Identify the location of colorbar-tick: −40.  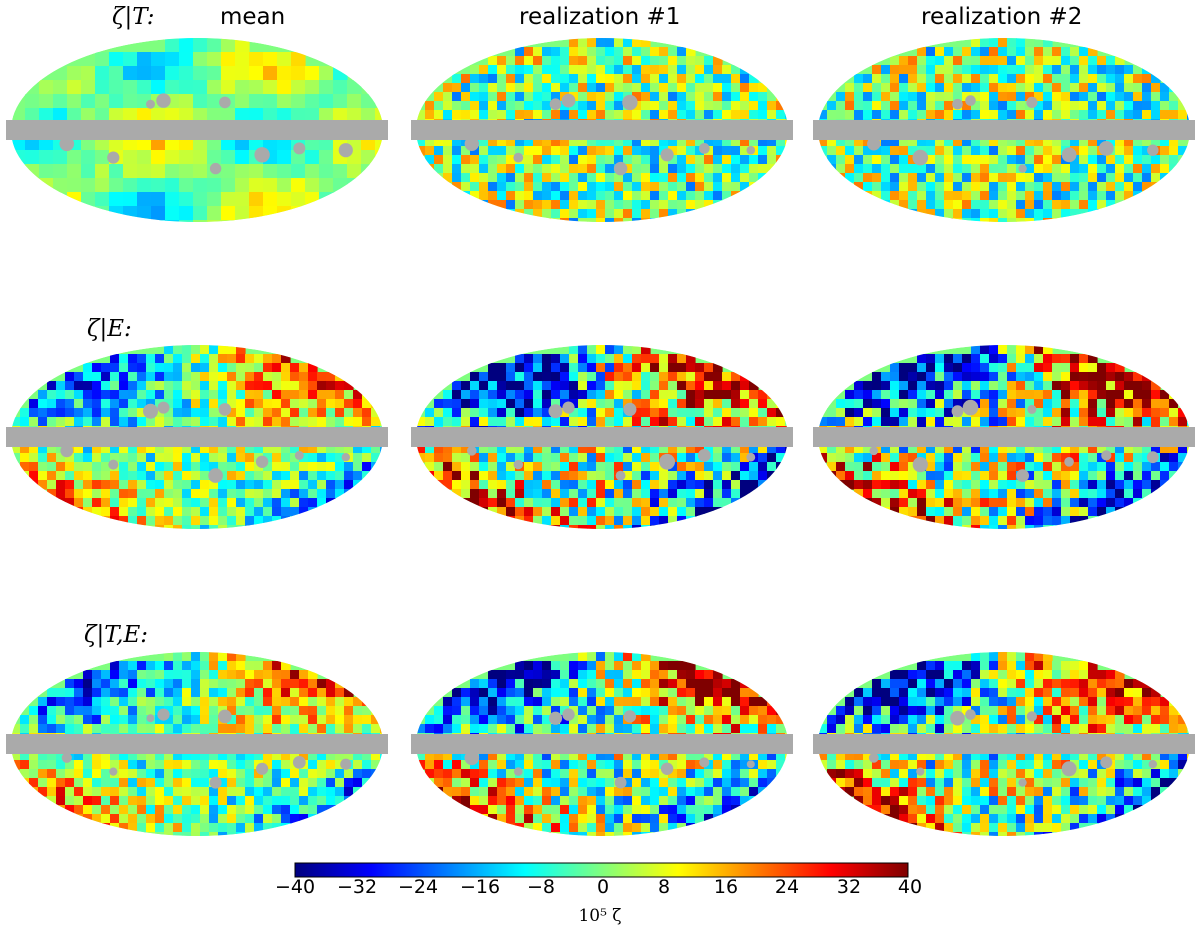
(295, 887).